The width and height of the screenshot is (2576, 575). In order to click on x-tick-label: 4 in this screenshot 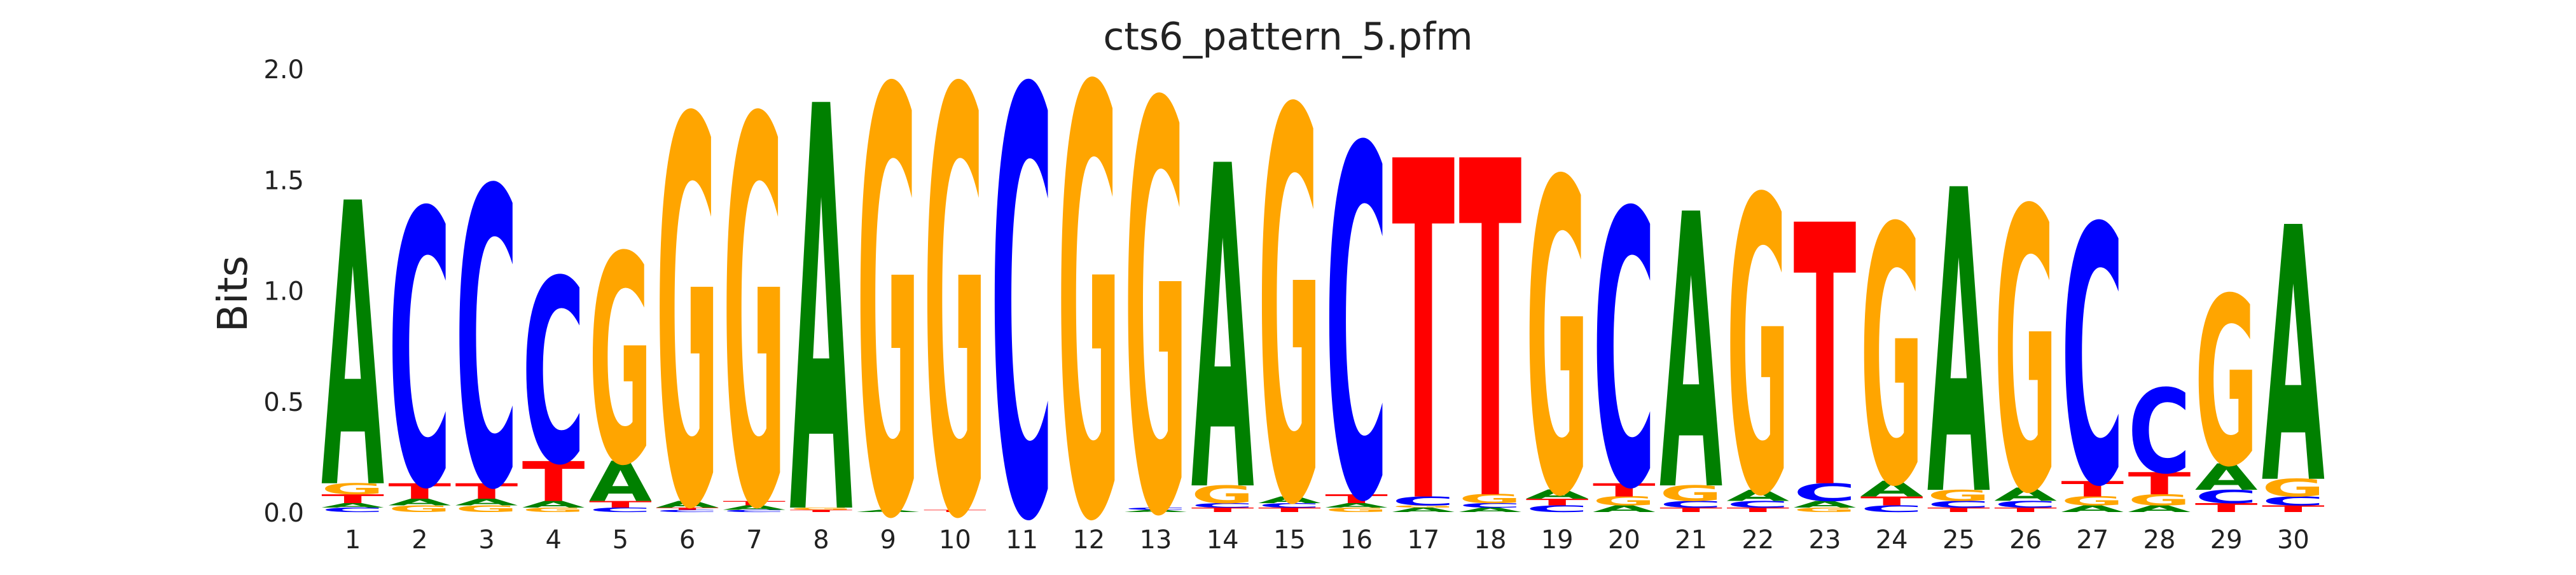, I will do `click(553, 540)`.